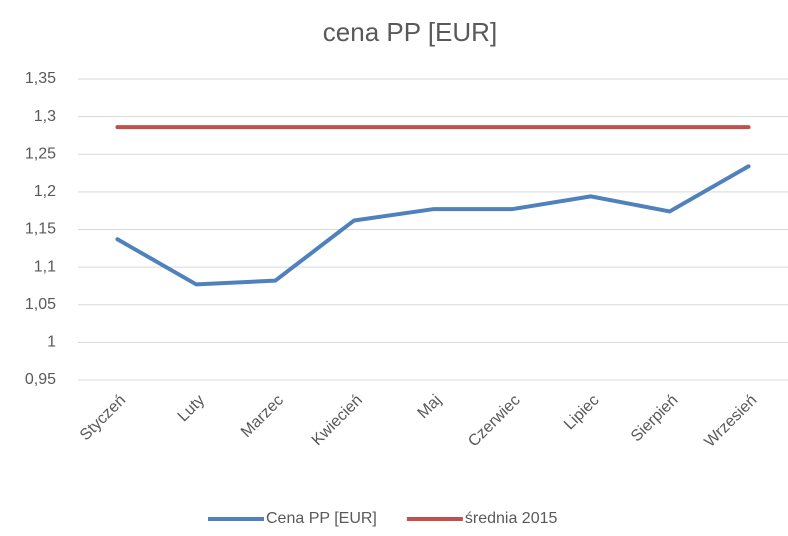 Image resolution: width=788 pixels, height=536 pixels. What do you see at coordinates (40, 379) in the screenshot?
I see `y-tick-label: 0,95` at bounding box center [40, 379].